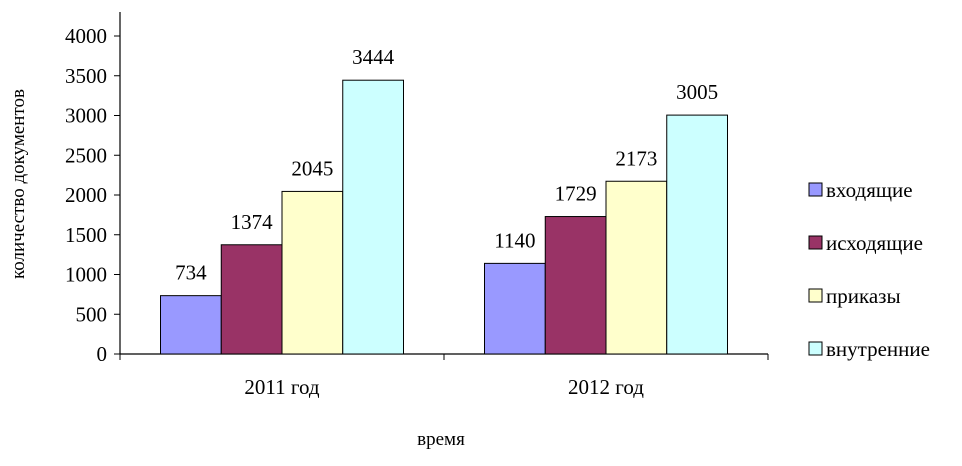  I want to click on data-label: 2173, so click(636, 158).